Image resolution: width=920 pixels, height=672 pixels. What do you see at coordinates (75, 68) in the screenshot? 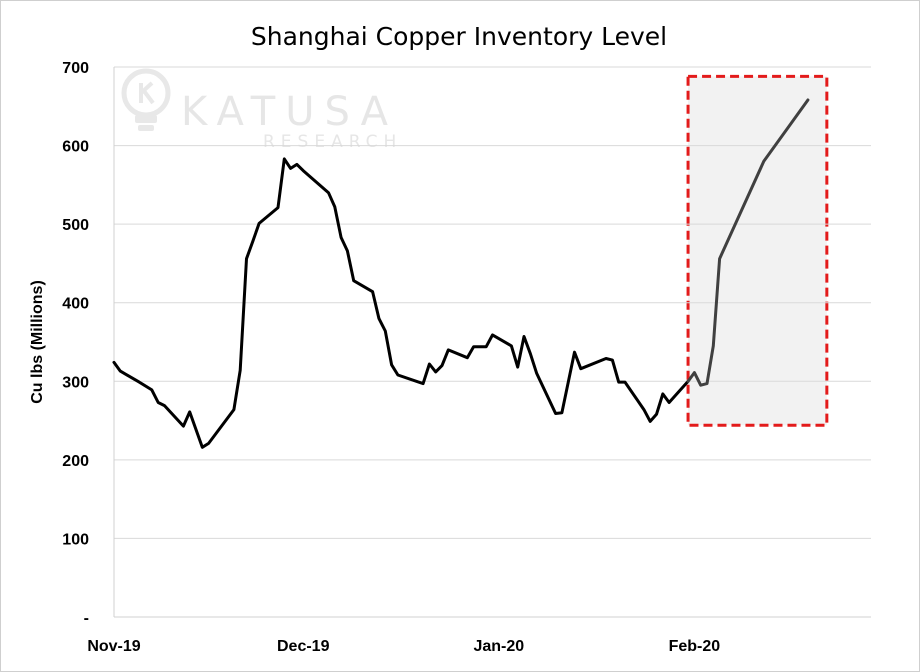
I see `y-tick-label-700: 700` at bounding box center [75, 68].